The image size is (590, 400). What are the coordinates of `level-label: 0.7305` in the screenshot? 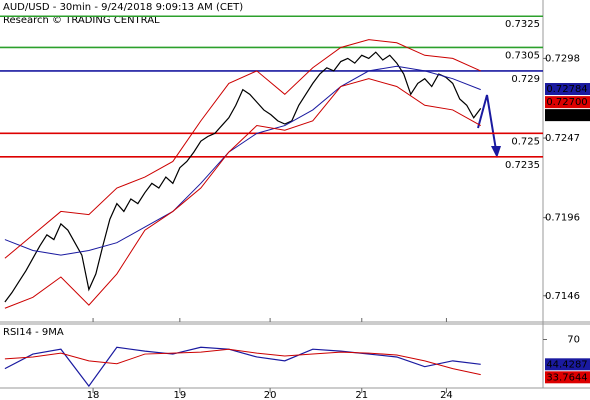 It's located at (522, 55).